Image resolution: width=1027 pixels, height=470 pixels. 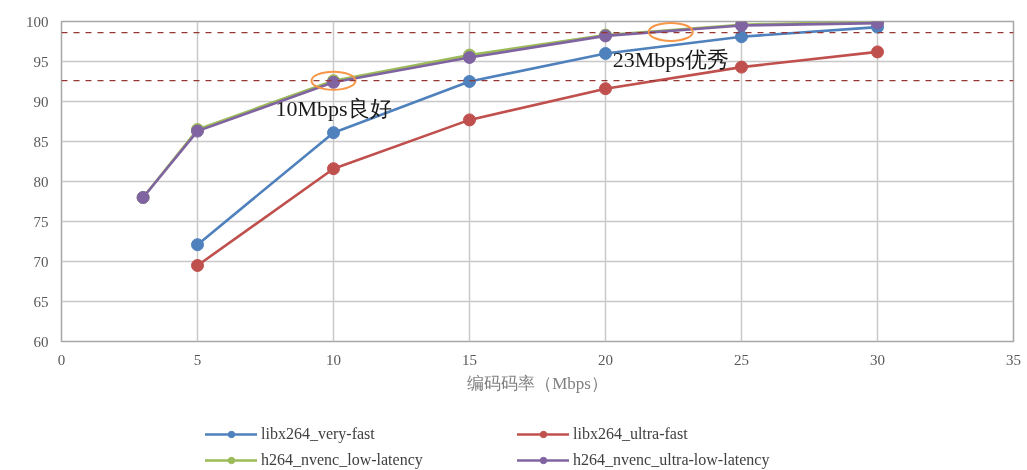 I want to click on legend-label: libx264_ultra-fast, so click(x=631, y=434).